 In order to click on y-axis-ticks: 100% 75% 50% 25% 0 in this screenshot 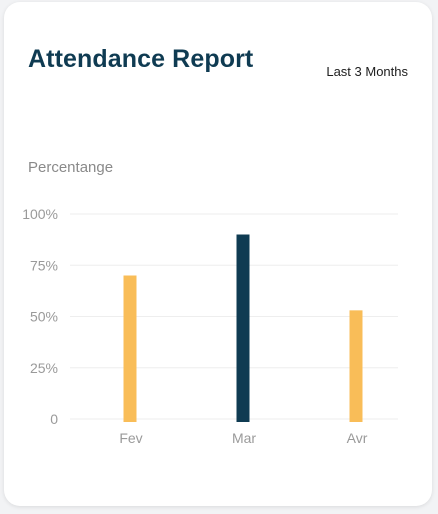, I will do `click(40, 316)`.